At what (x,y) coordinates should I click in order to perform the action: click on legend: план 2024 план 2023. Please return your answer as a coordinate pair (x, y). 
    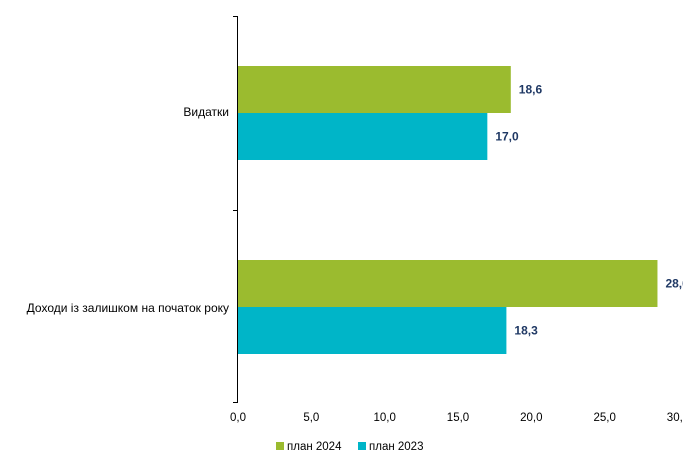
    Looking at the image, I should click on (349, 447).